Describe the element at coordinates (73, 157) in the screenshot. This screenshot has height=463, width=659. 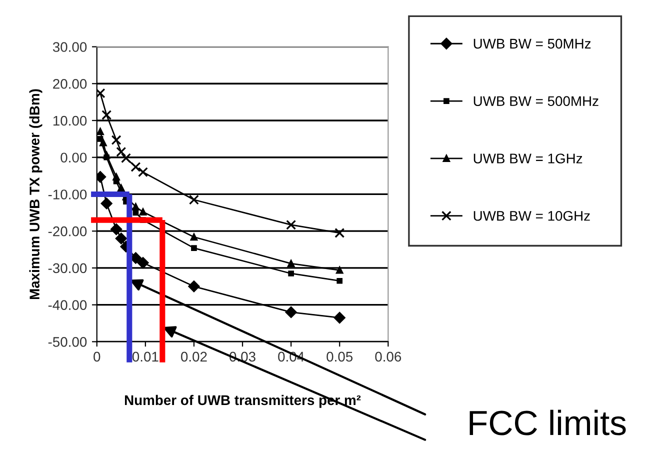
I see `y-tick-label: 0.00` at that location.